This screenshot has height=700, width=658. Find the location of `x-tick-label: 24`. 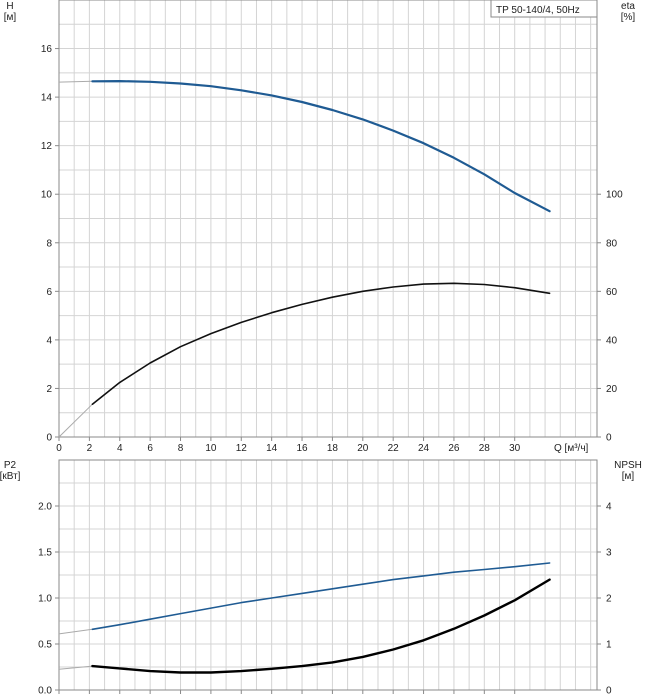

x-tick-label: 24 is located at coordinates (424, 448).